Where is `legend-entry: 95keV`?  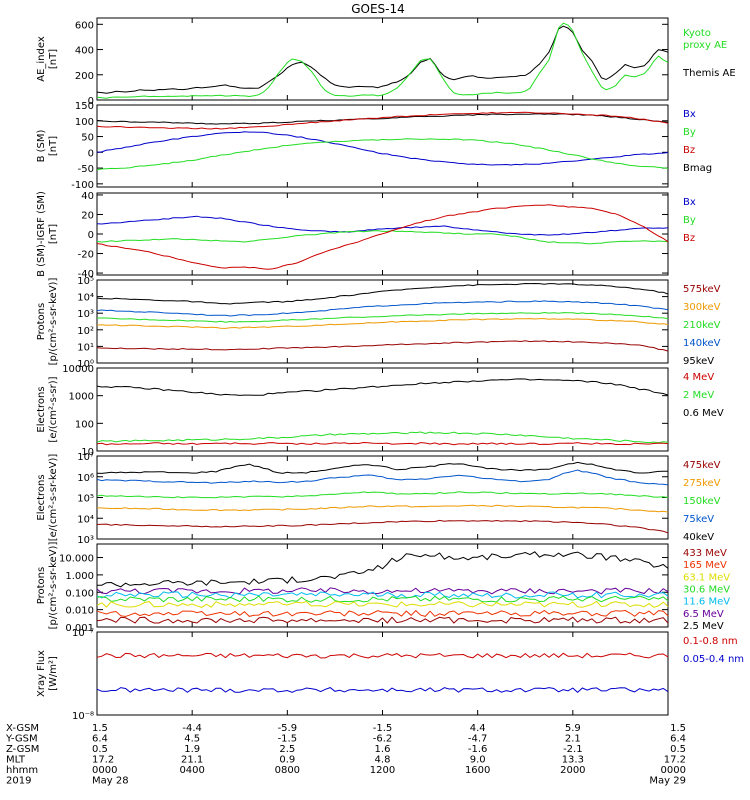
legend-entry: 95keV is located at coordinates (698, 361).